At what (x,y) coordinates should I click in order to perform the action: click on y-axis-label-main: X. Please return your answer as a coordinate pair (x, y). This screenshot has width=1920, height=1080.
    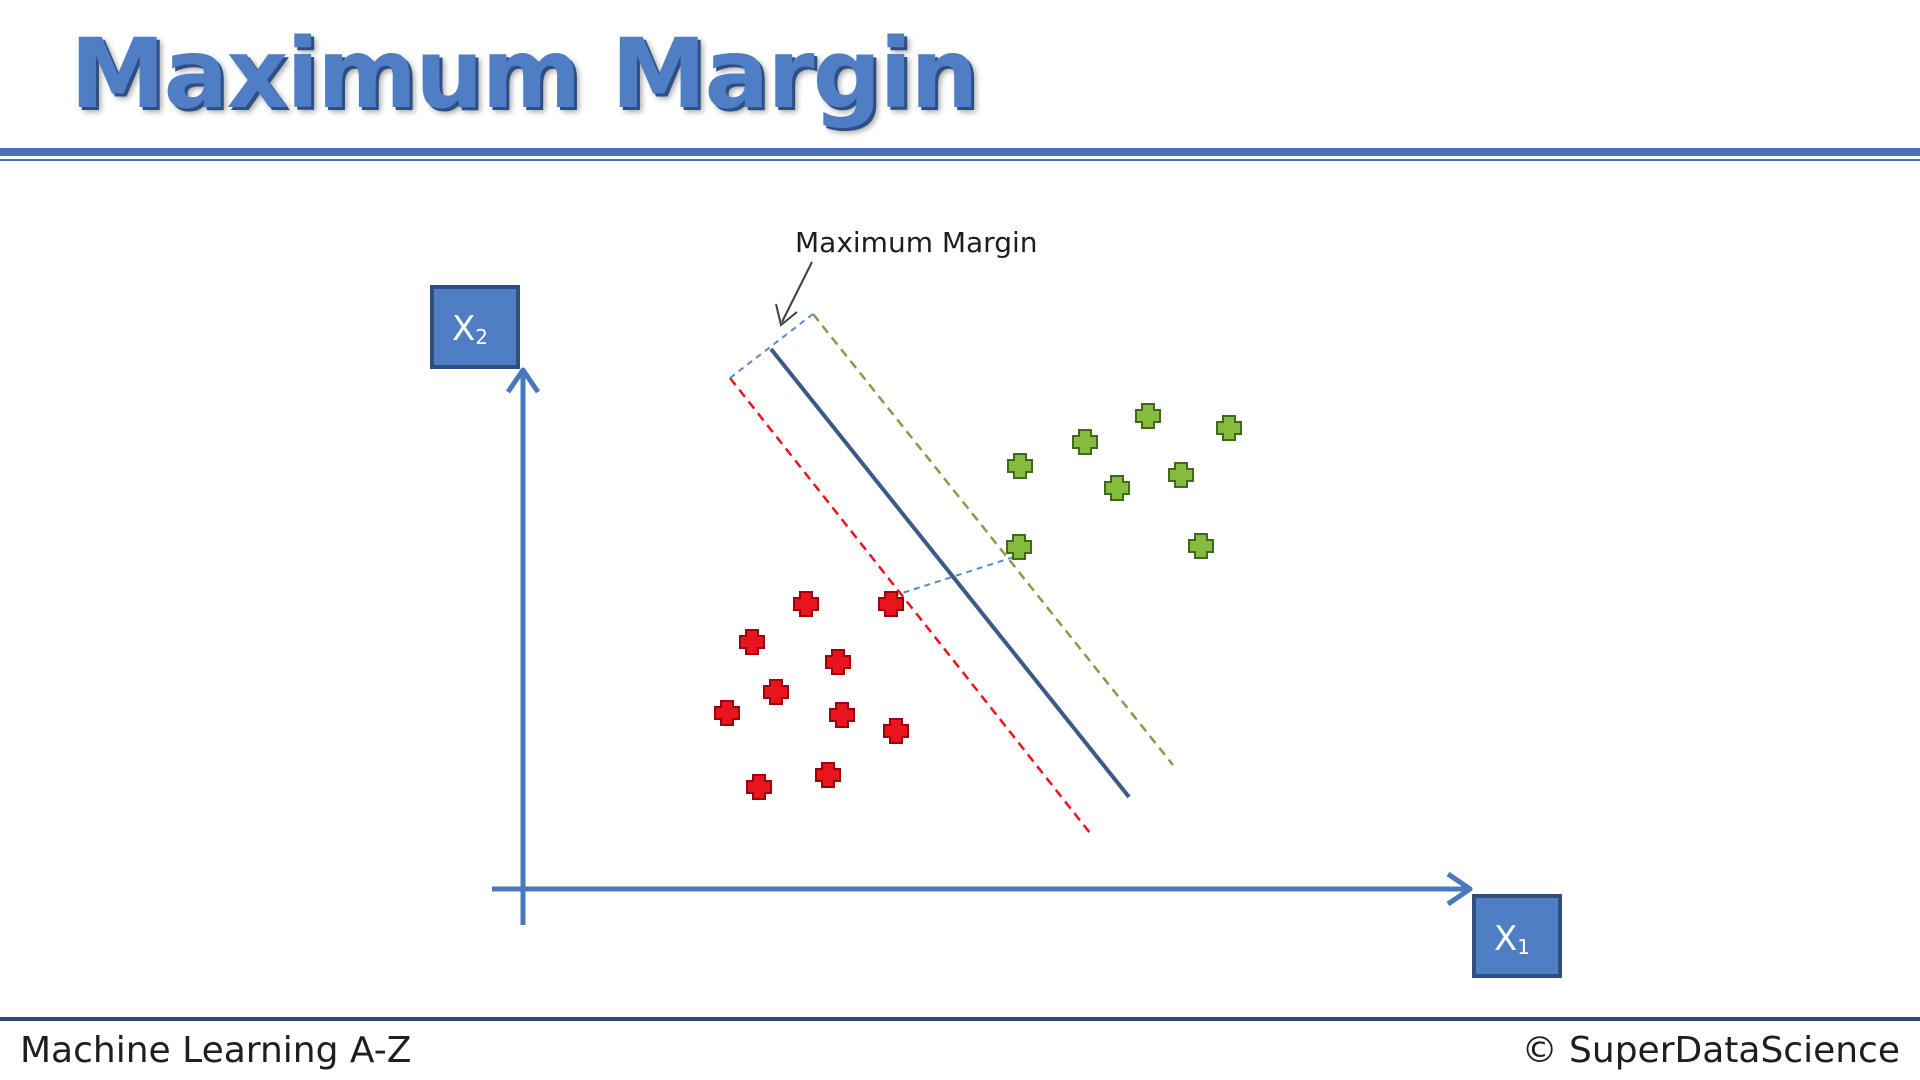
    Looking at the image, I should click on (463, 329).